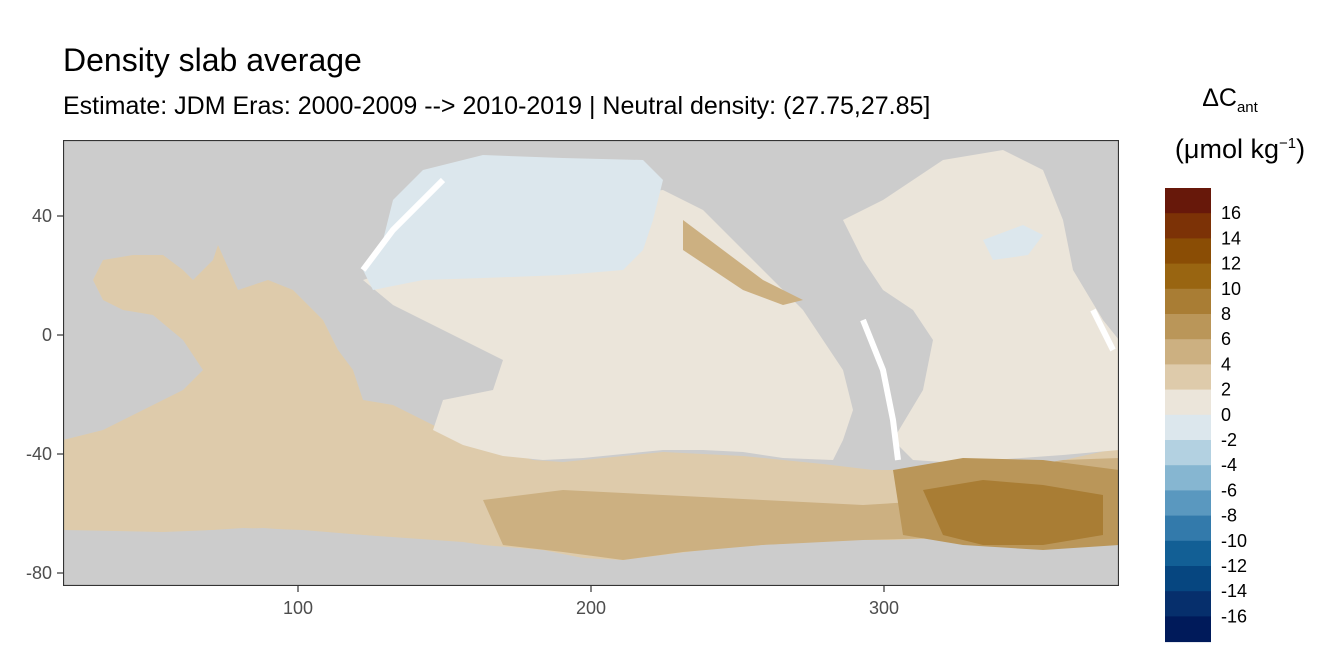 This screenshot has height=672, width=1344. What do you see at coordinates (1301, 149) in the screenshot?
I see `legend-unit-suffix: )` at bounding box center [1301, 149].